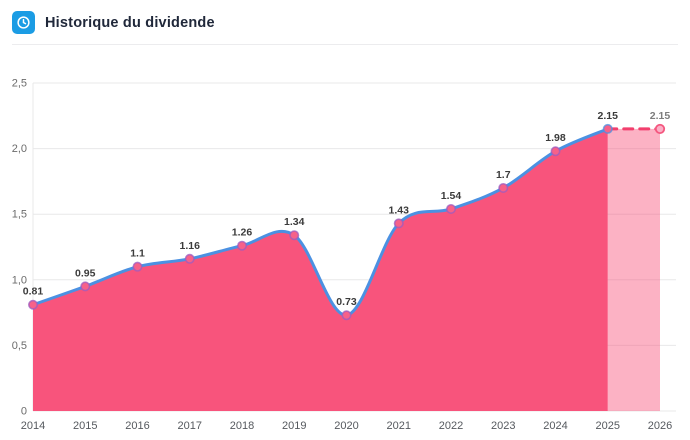 Image resolution: width=690 pixels, height=440 pixels. Describe the element at coordinates (346, 426) in the screenshot. I see `x-axis-tick-label: 2020` at that location.